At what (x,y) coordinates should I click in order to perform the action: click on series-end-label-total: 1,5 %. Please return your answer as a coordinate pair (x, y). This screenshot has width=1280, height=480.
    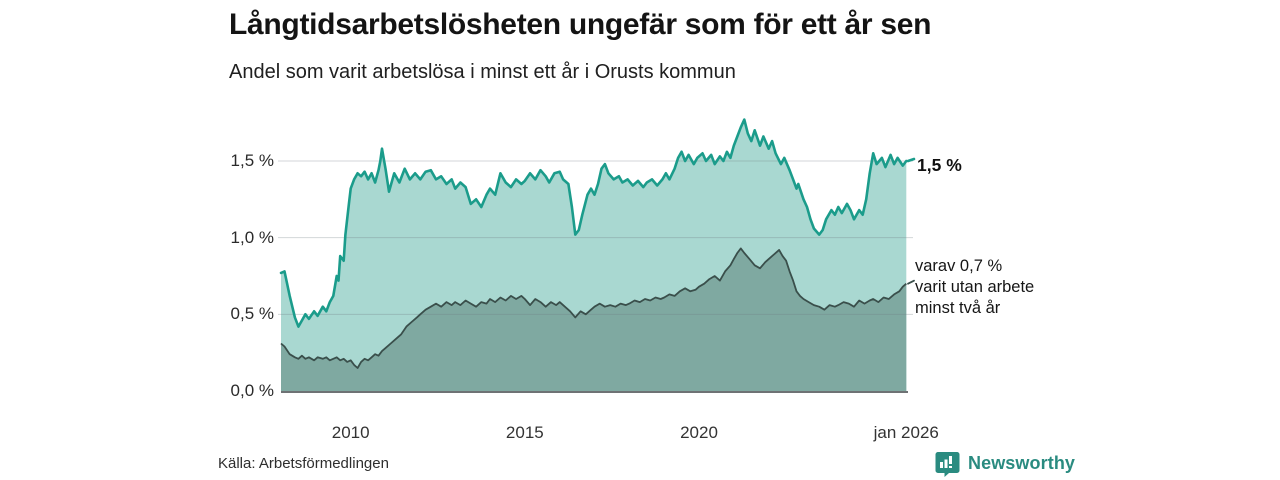
    Looking at the image, I should click on (939, 165).